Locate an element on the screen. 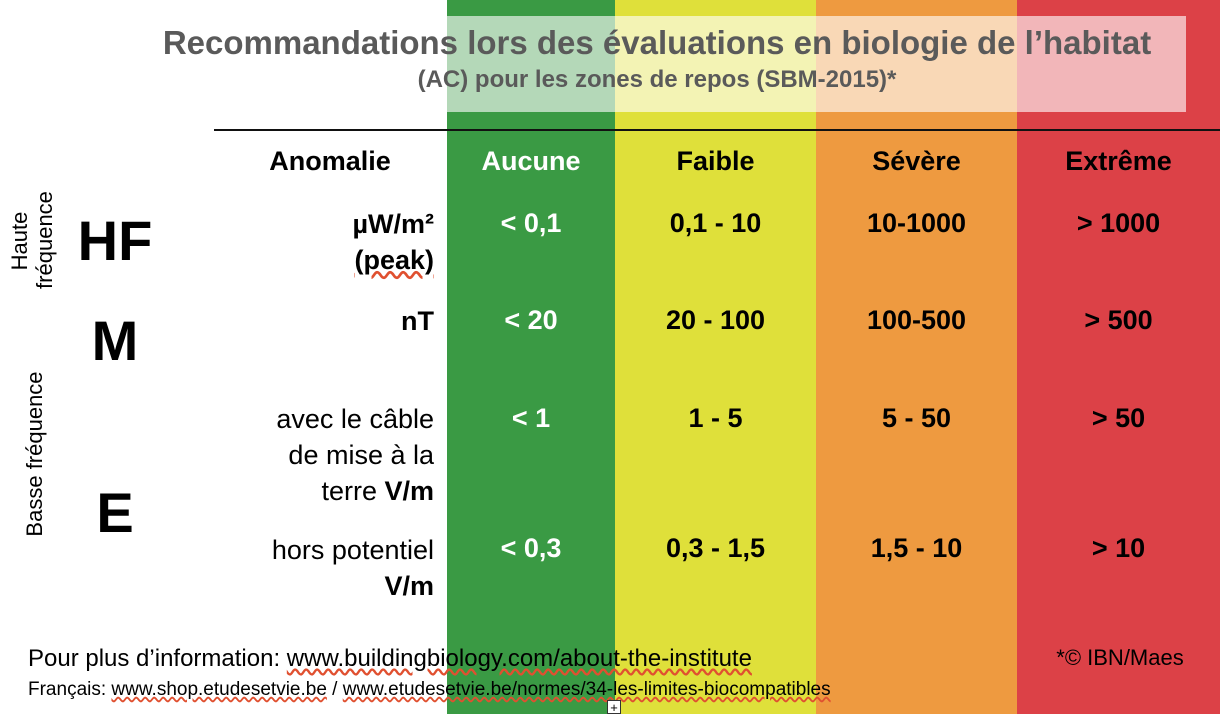  row-e1-line1: avec le câble is located at coordinates (355, 419).